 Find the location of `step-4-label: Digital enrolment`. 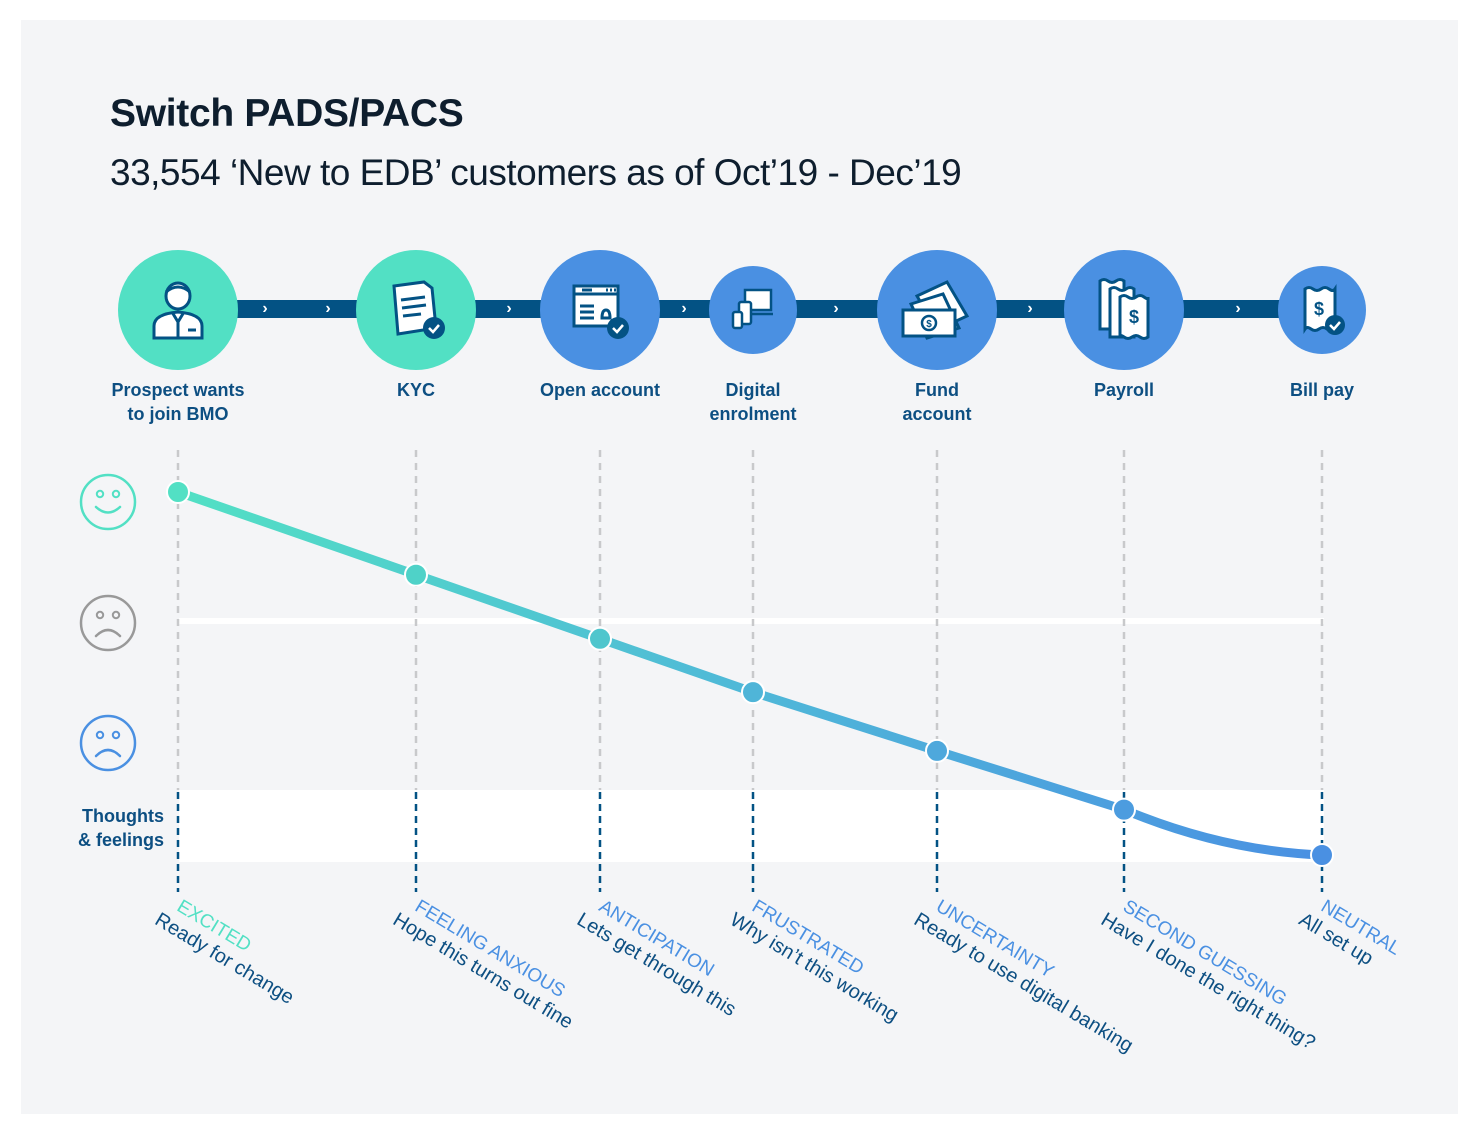

step-4-label: Digital enrolment is located at coordinates (753, 402).